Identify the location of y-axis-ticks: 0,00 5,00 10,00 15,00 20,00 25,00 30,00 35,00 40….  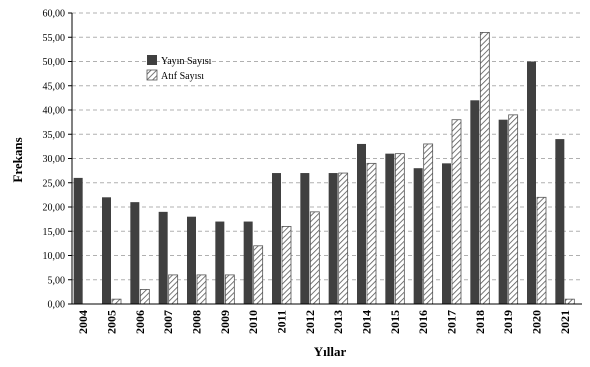
(57, 160).